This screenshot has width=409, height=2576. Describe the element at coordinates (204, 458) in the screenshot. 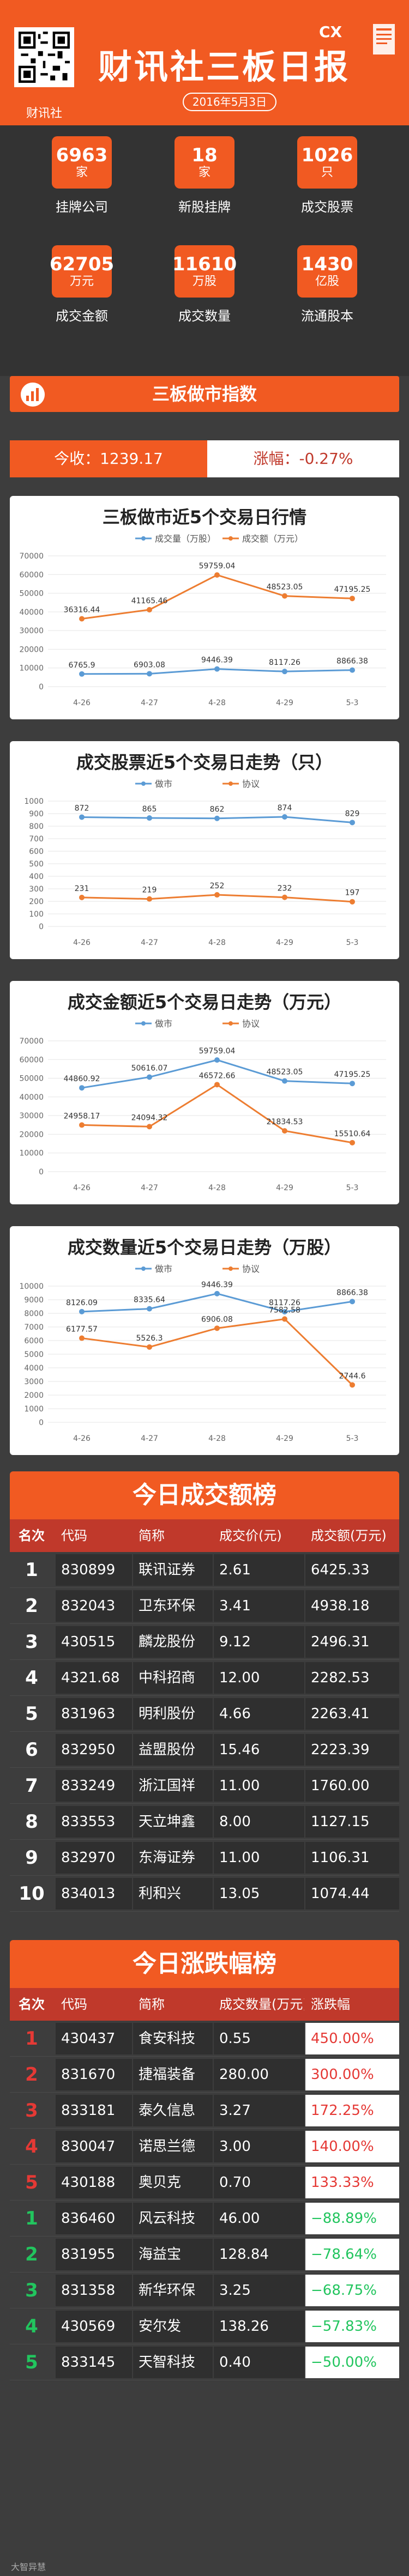

I see `index-bar: 今收：1239.17 涨幅：-0.27%` at that location.